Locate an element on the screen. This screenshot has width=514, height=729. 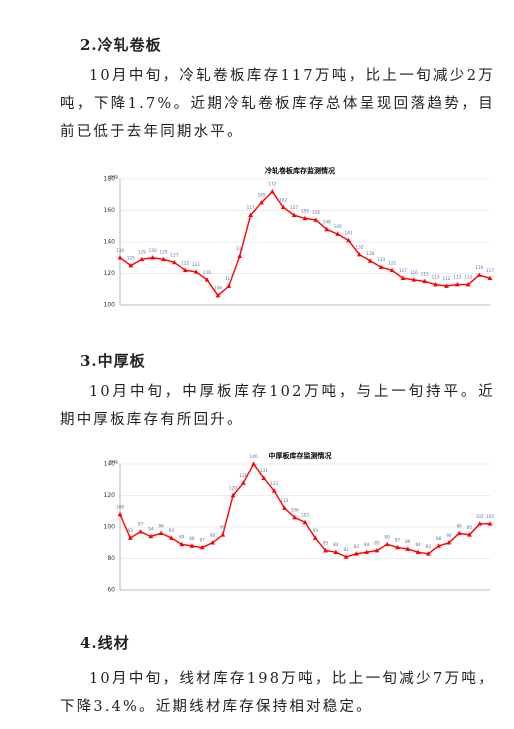
data-label: 127 is located at coordinates (174, 254).